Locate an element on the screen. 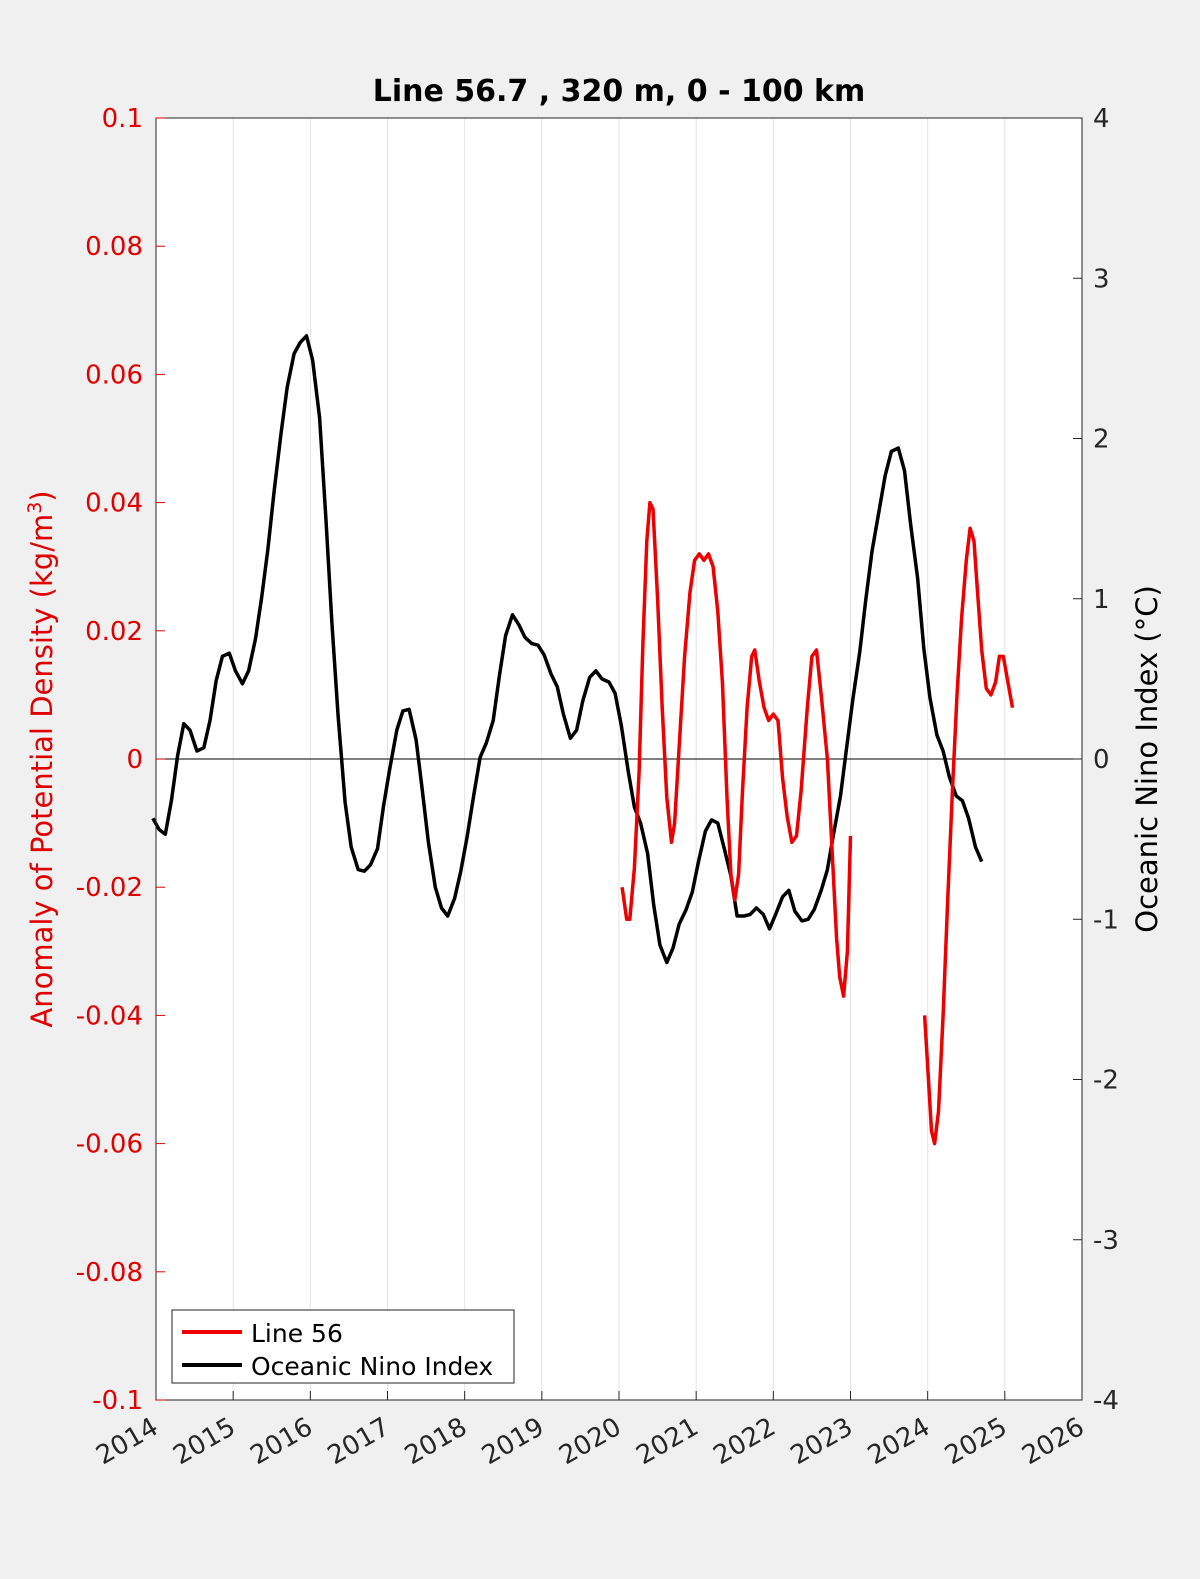  legend-box is located at coordinates (343, 1346).